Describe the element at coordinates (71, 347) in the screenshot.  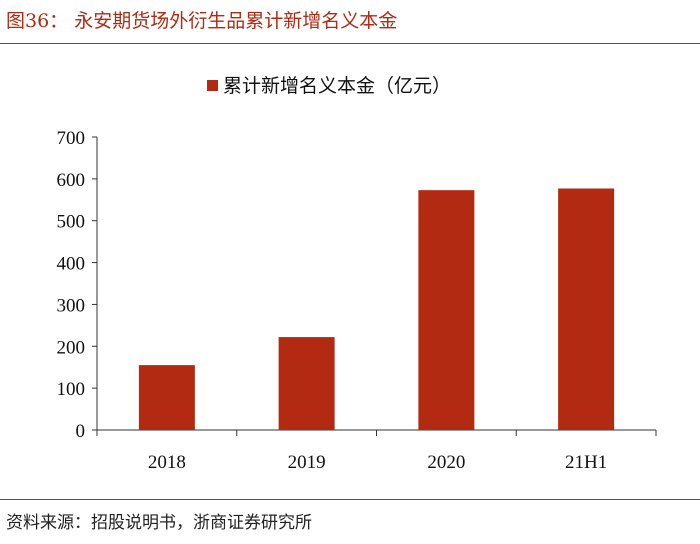
I see `y-tick-label: 200` at that location.